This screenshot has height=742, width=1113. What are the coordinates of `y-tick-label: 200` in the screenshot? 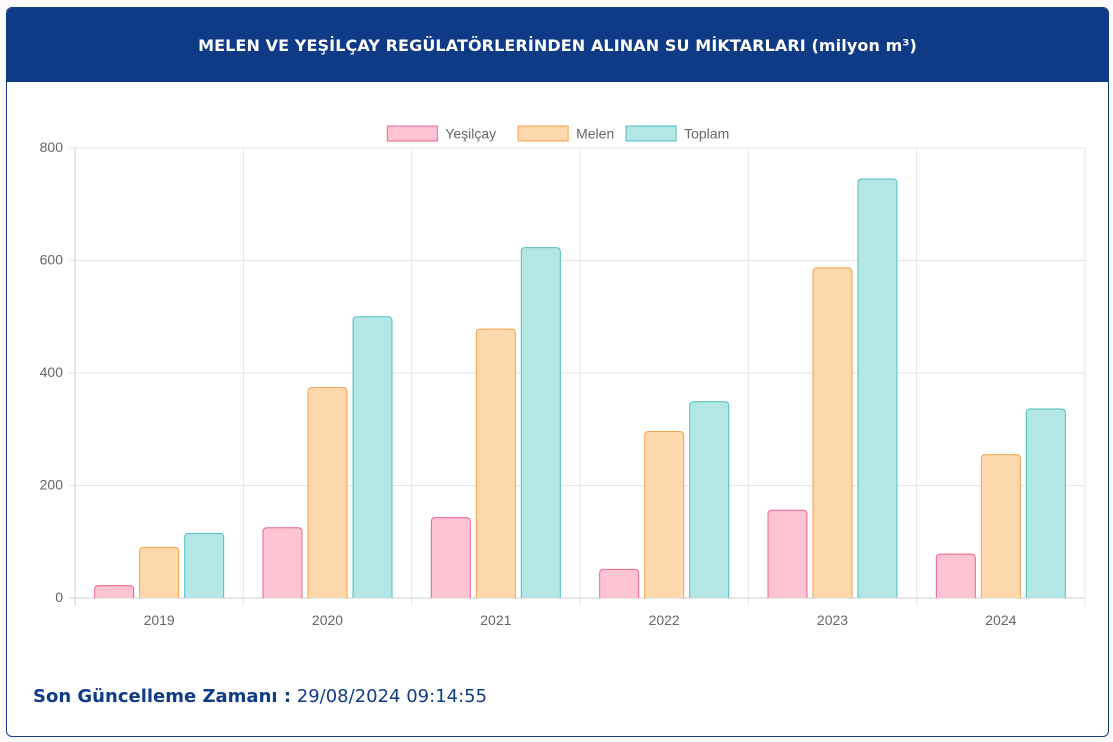 It's located at (52, 485).